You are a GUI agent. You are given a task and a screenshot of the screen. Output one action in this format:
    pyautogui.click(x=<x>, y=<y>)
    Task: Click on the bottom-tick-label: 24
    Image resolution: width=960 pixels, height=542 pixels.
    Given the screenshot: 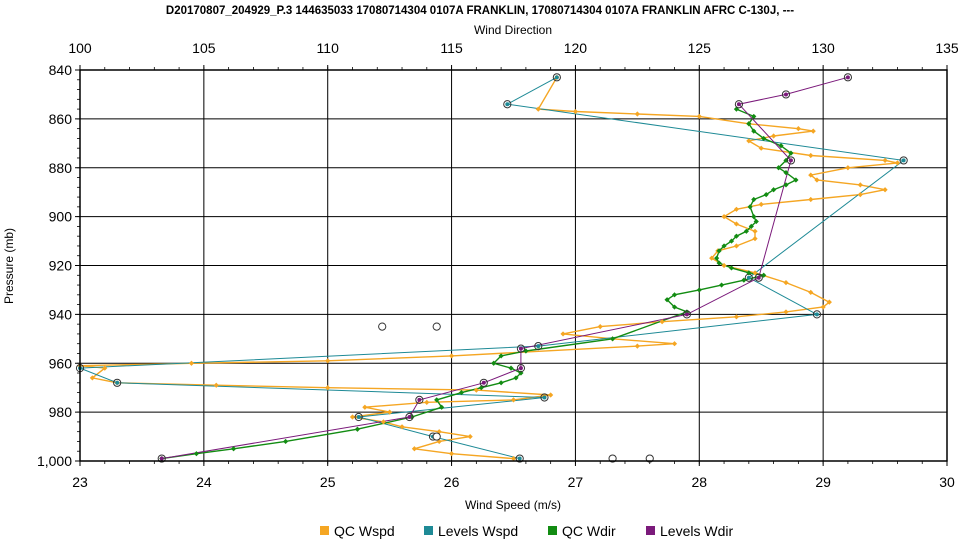 What is the action you would take?
    pyautogui.click(x=204, y=482)
    